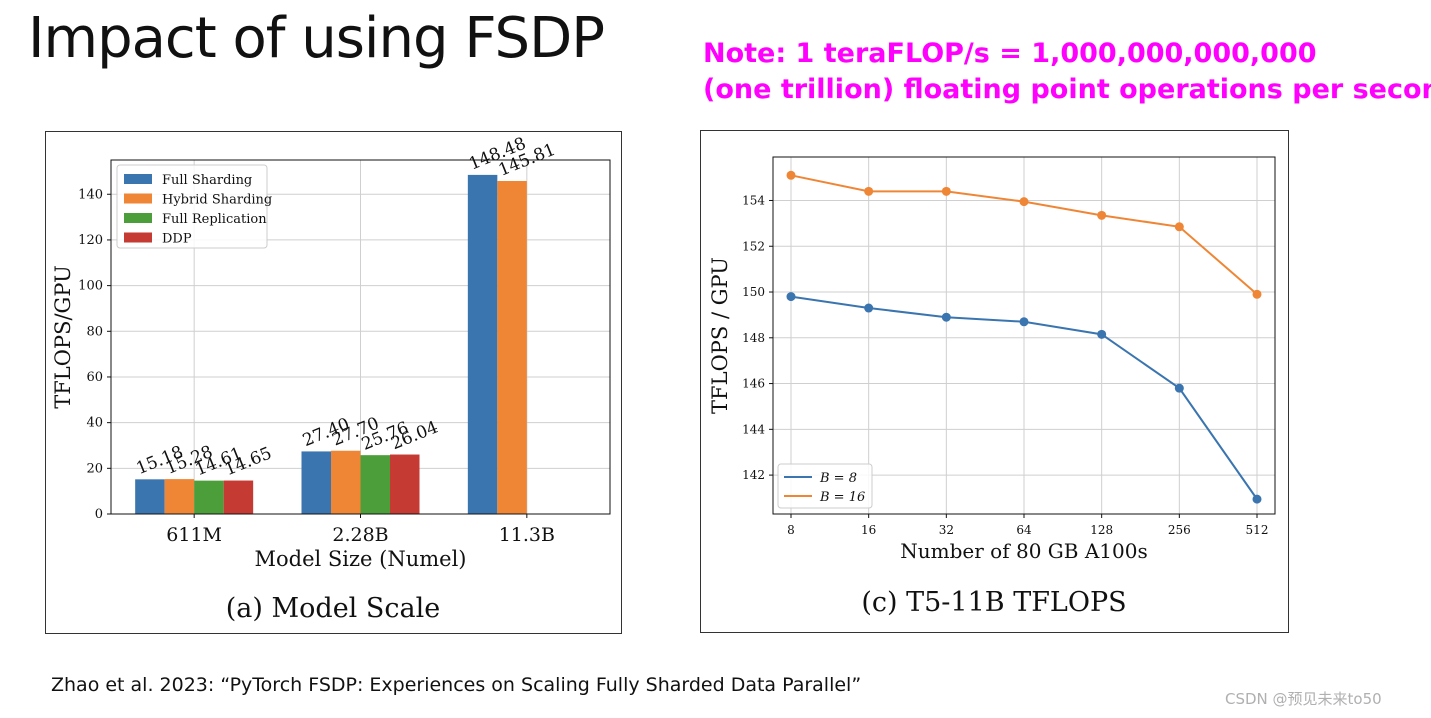 Image resolution: width=1431 pixels, height=718 pixels. I want to click on legend-label: B = 8, so click(838, 478).